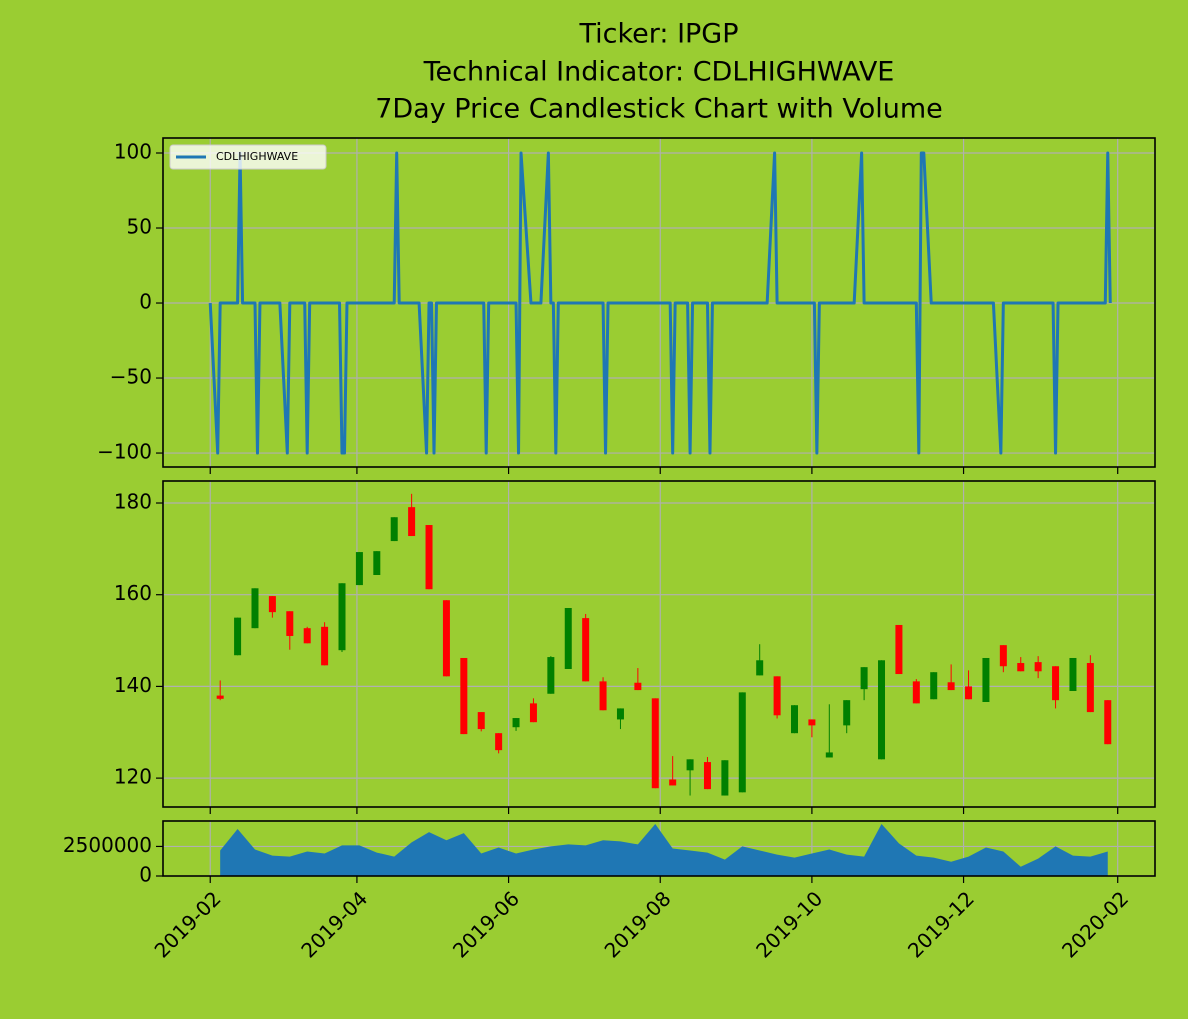  Describe the element at coordinates (133, 152) in the screenshot. I see `y-tick-label: 100` at that location.